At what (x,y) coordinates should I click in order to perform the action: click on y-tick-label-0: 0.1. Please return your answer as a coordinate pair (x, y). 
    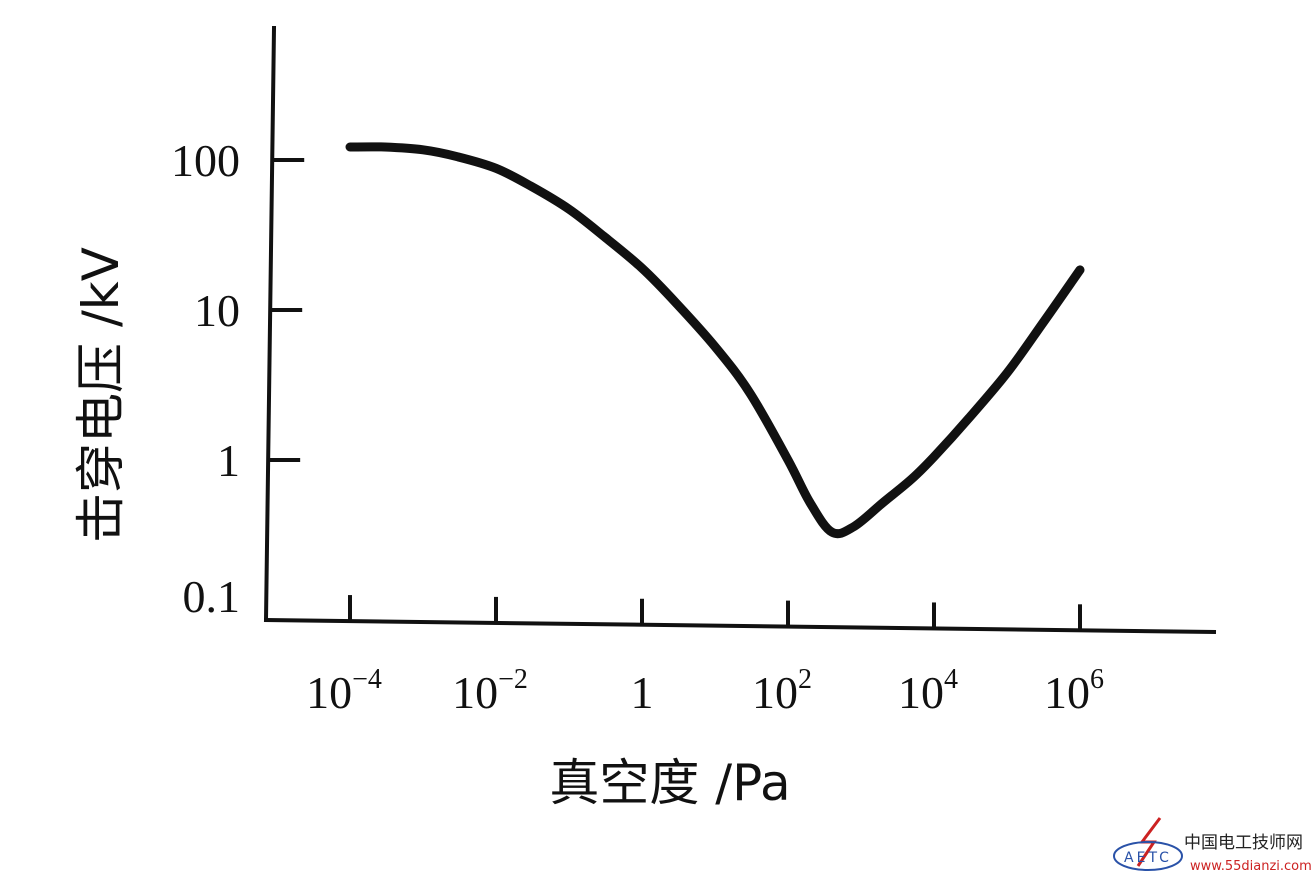
    Looking at the image, I should click on (212, 596).